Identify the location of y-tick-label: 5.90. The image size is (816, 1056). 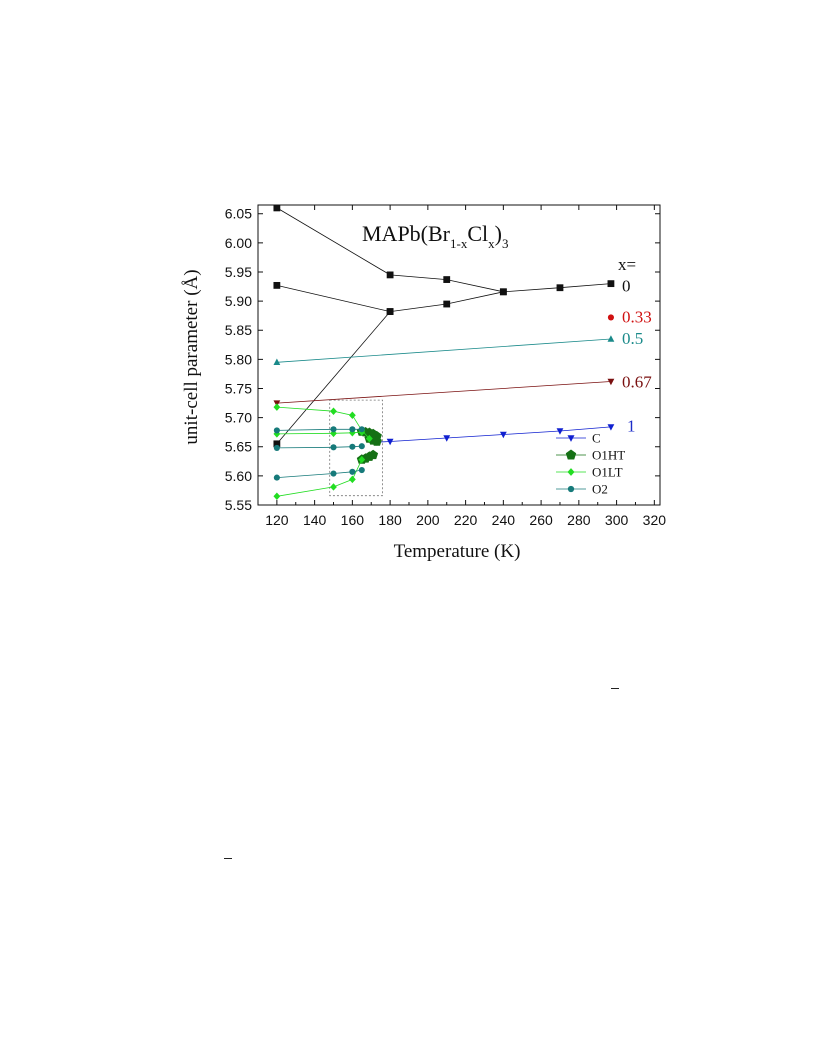
(238, 301).